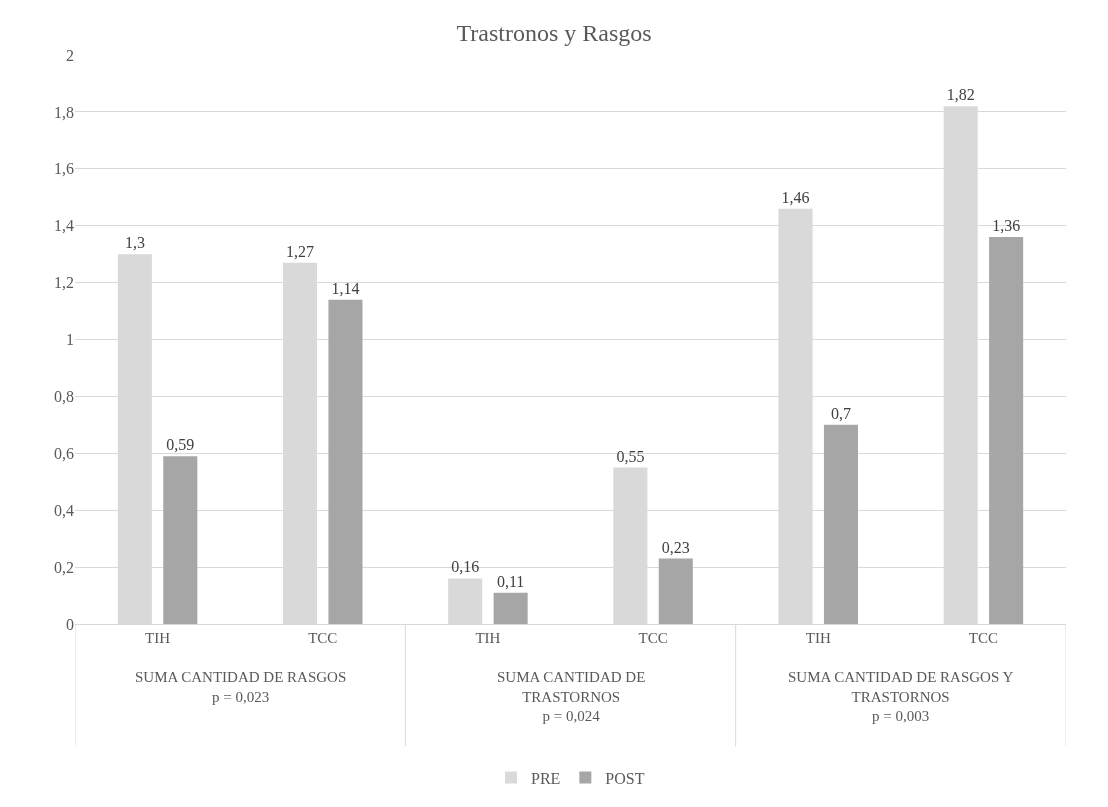 The height and width of the screenshot is (807, 1108). What do you see at coordinates (546, 778) in the screenshot?
I see `legend-label: PRE` at bounding box center [546, 778].